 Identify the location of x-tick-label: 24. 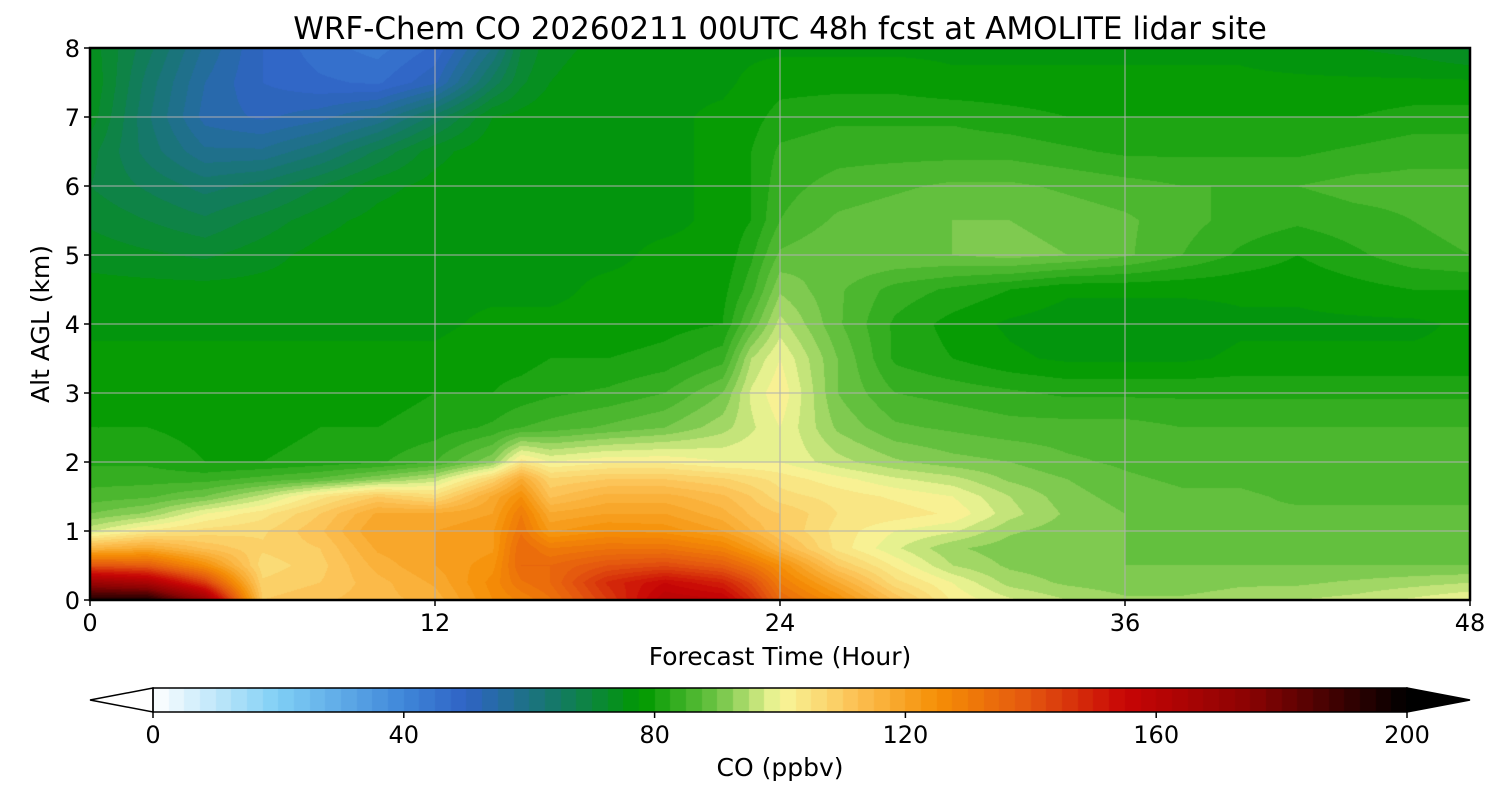
(780, 623).